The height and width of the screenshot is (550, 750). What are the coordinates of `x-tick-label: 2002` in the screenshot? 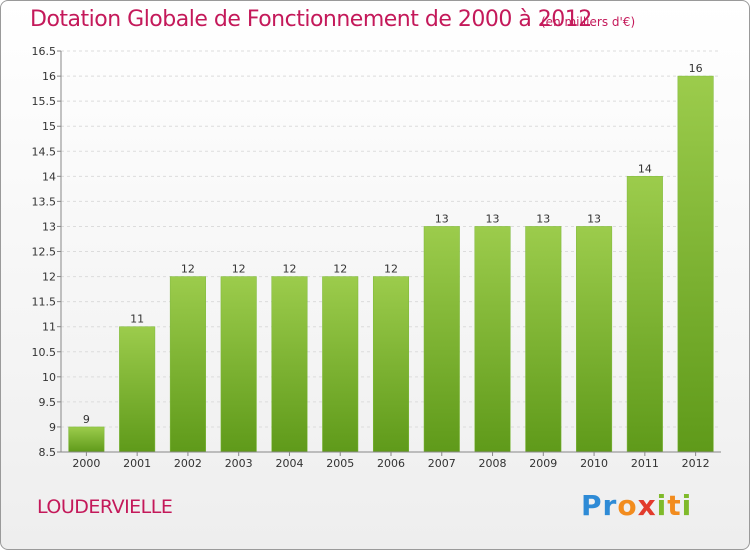 It's located at (188, 463).